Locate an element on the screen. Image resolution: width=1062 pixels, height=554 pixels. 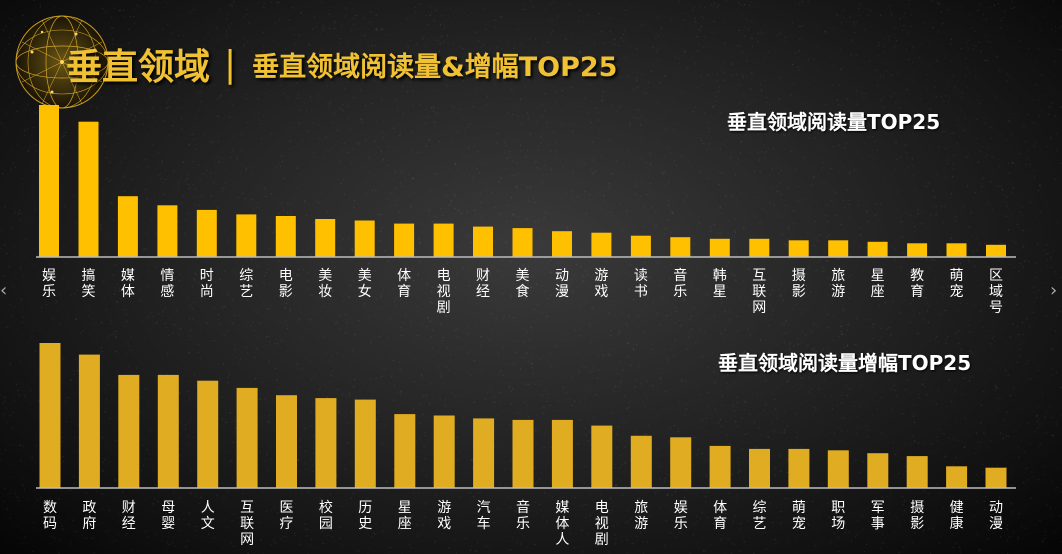
bar-医疗 is located at coordinates (286, 441).